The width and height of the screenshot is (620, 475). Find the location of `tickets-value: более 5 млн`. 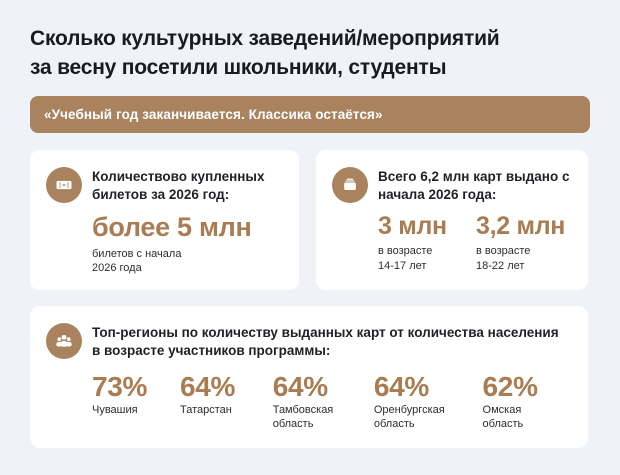

tickets-value: более 5 млн is located at coordinates (172, 226).